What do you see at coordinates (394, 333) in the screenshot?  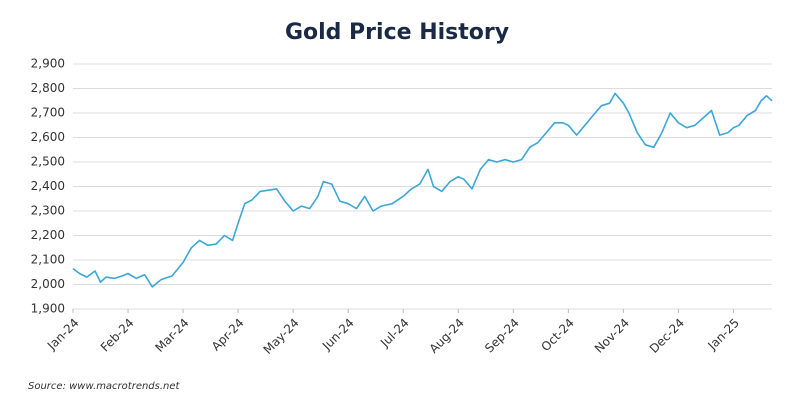 I see `x-tick-label: Jul-24` at bounding box center [394, 333].